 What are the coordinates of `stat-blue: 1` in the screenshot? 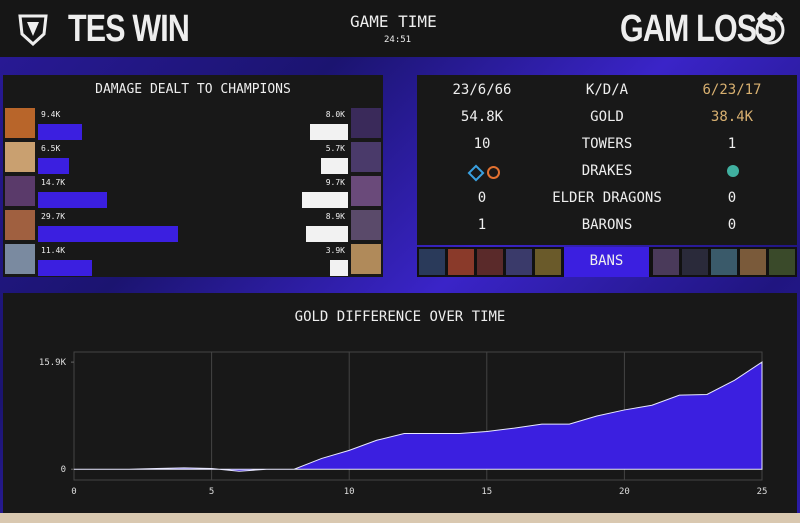 It's located at (482, 225).